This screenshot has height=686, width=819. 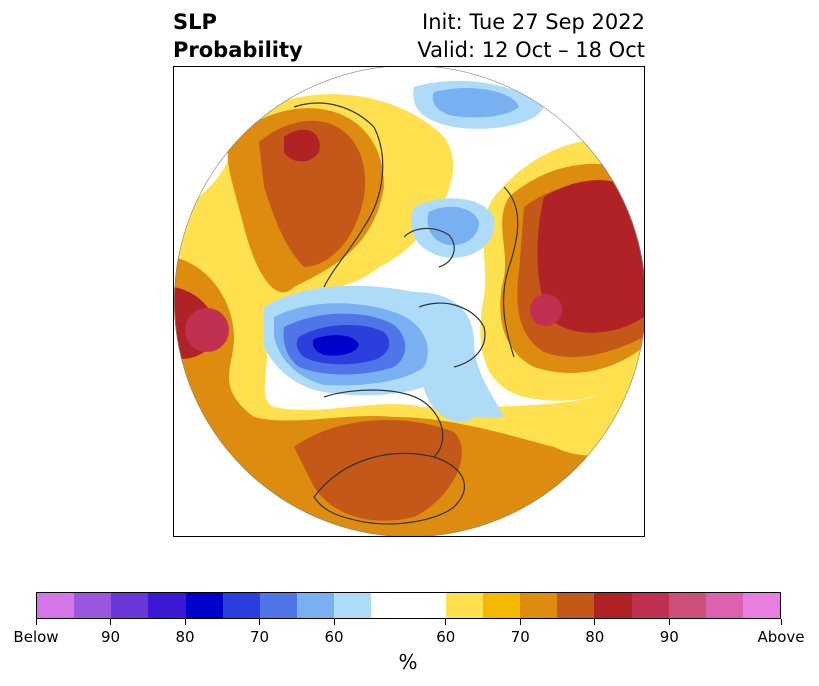 I want to click on below-region-pole-mid, so click(x=453, y=226).